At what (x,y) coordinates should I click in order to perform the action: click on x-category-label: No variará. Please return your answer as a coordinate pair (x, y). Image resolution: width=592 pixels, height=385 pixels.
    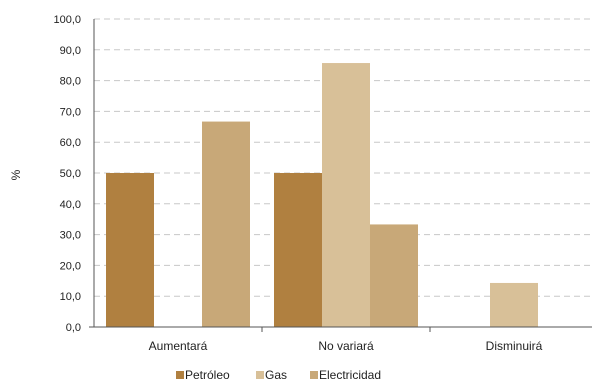
    Looking at the image, I should click on (346, 346).